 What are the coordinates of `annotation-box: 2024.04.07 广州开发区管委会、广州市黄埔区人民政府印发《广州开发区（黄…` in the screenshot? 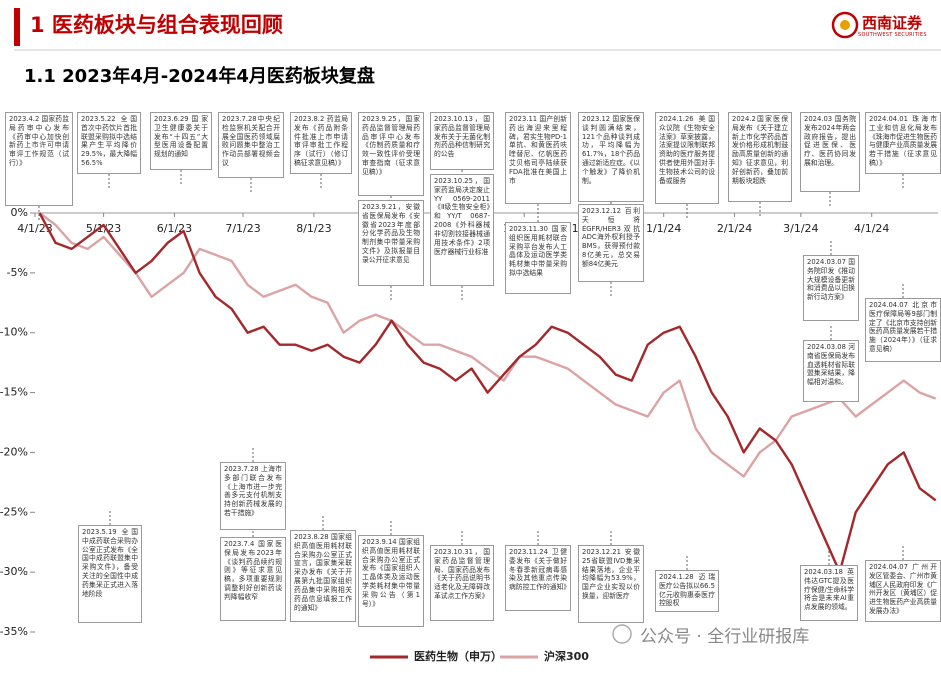 It's located at (903, 591).